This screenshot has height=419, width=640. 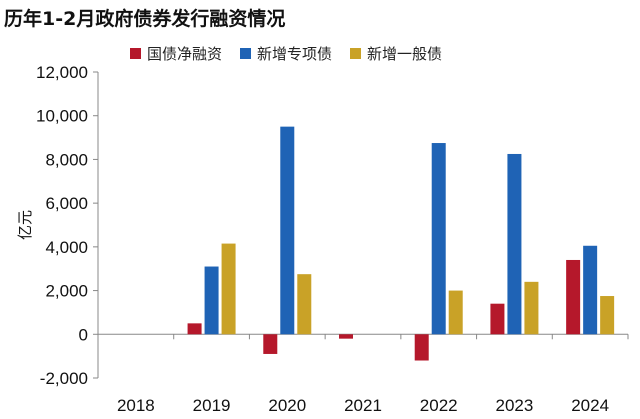 I want to click on y-tick-label: -2,000, so click(x=64, y=378).